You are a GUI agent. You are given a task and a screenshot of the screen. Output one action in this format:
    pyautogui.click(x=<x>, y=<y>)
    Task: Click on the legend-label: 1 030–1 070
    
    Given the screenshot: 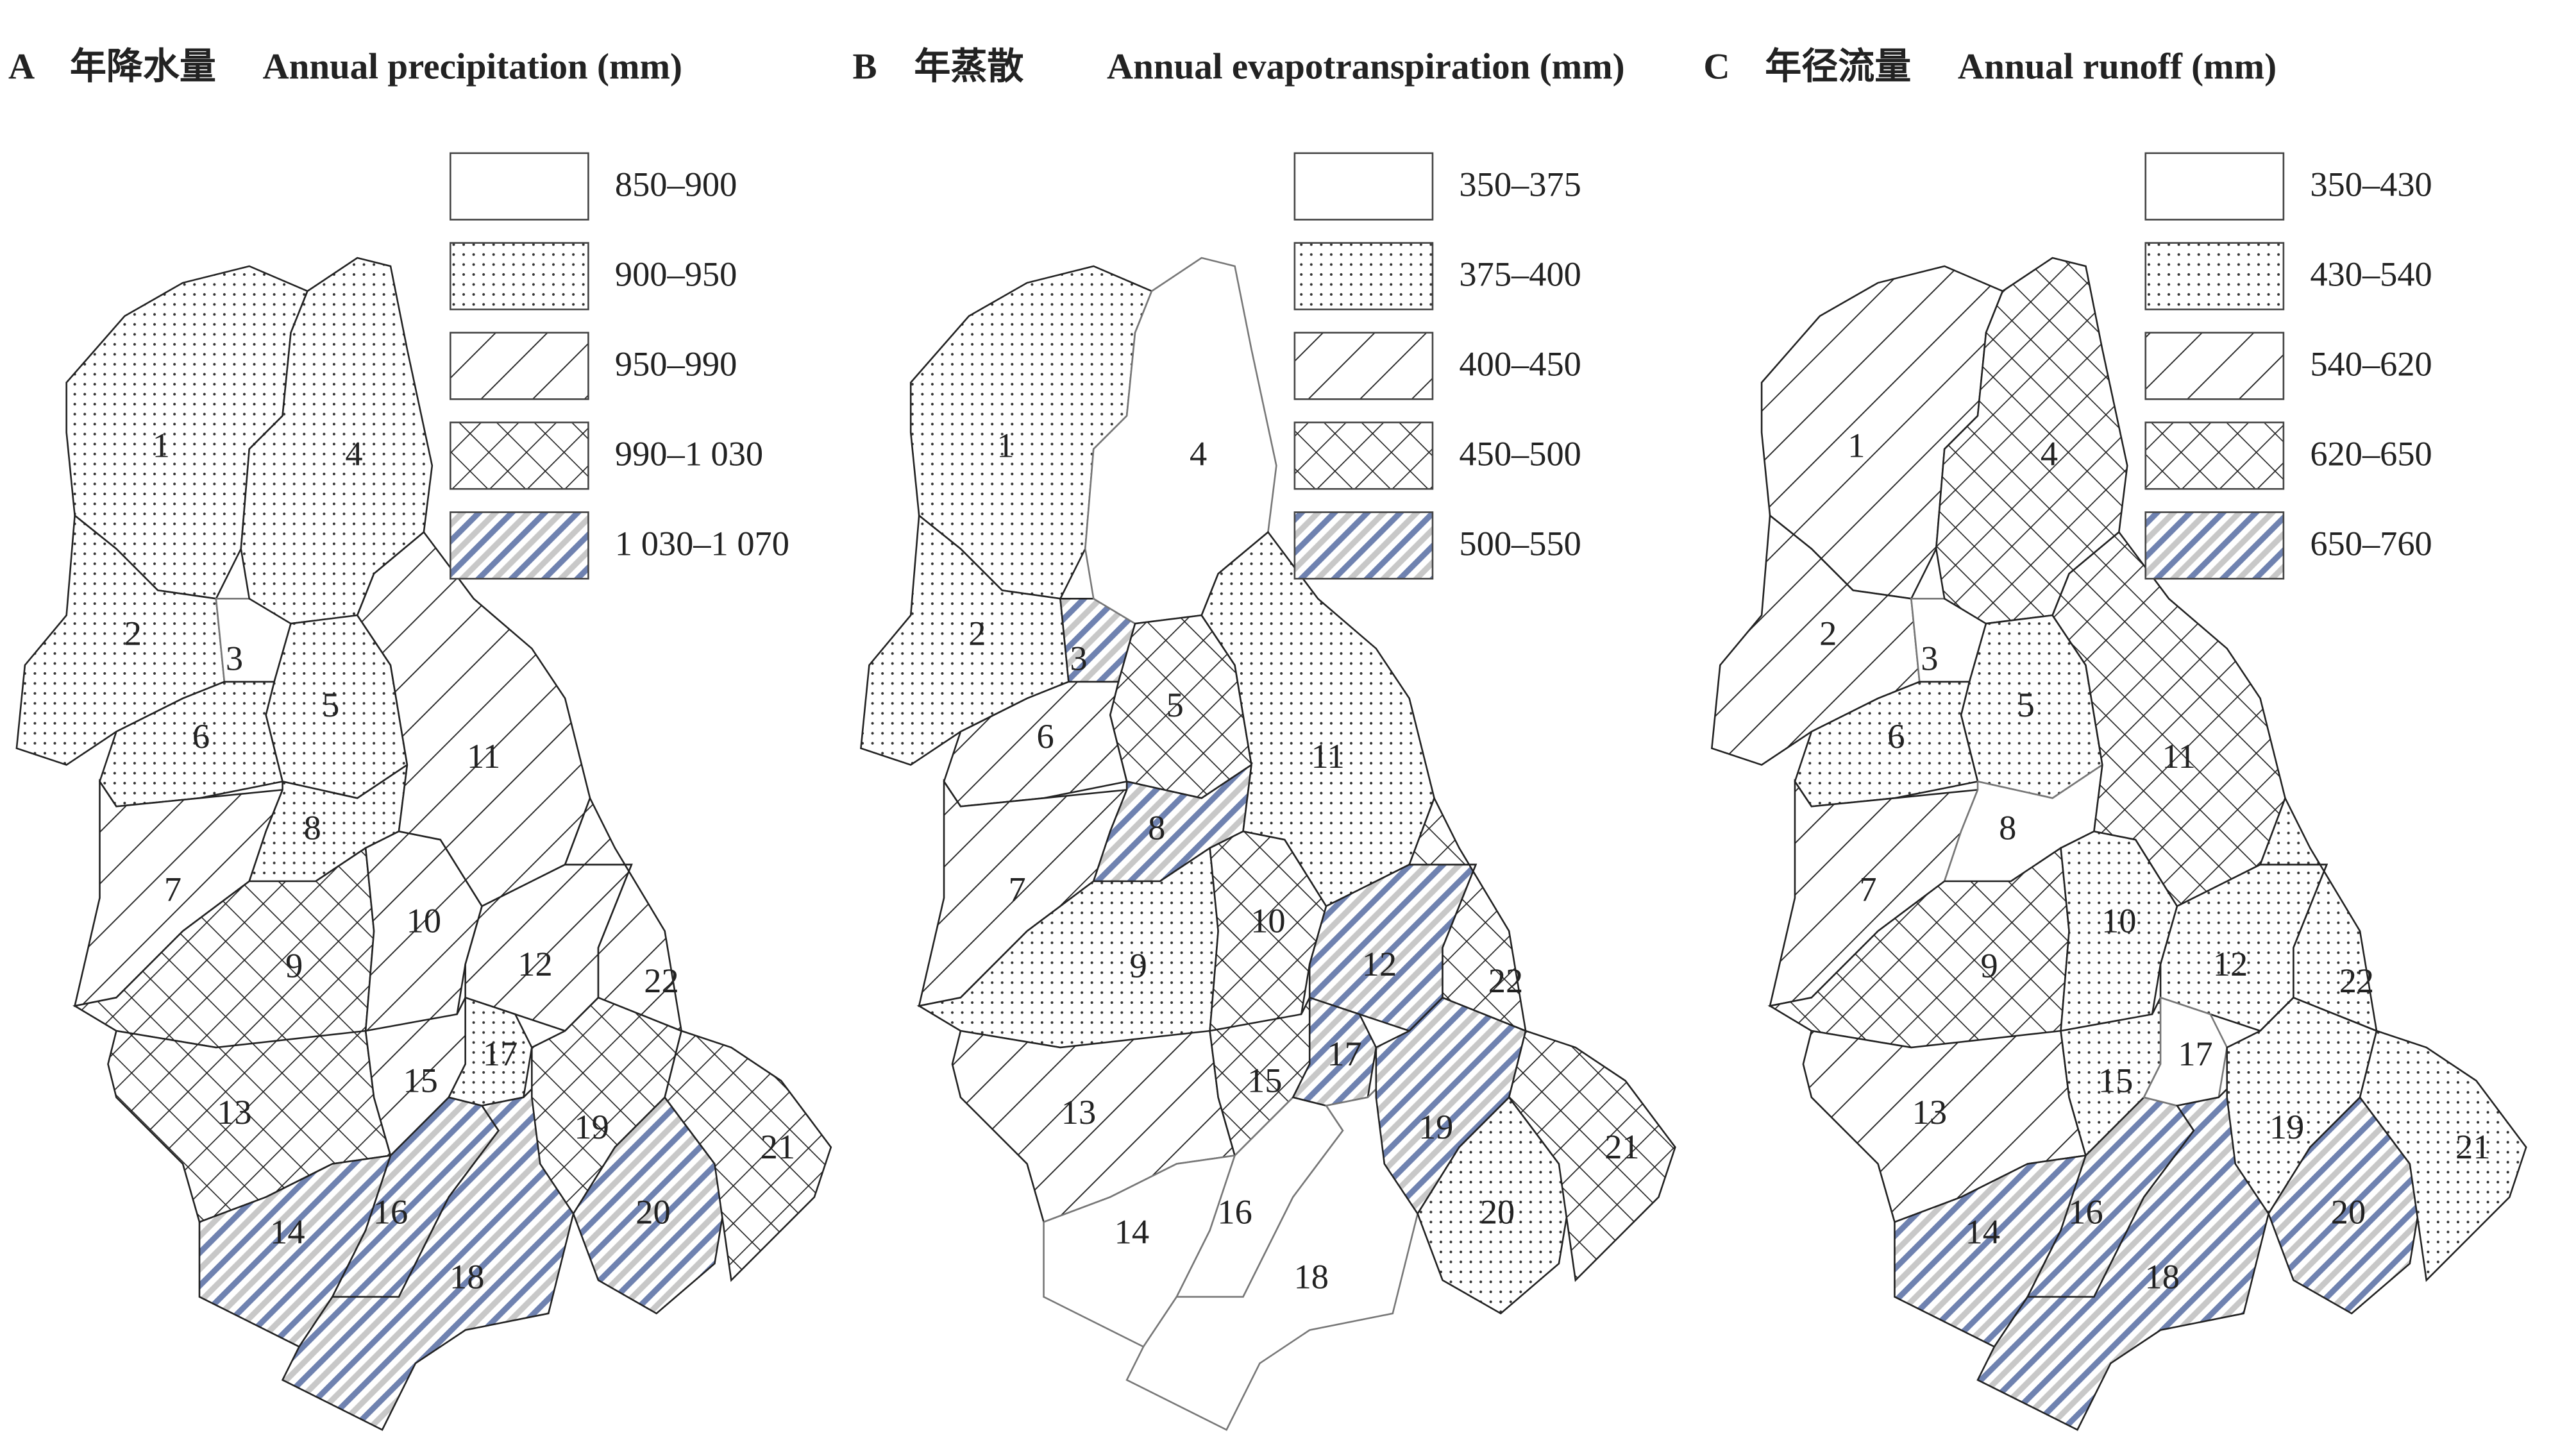 What is the action you would take?
    pyautogui.click(x=702, y=543)
    